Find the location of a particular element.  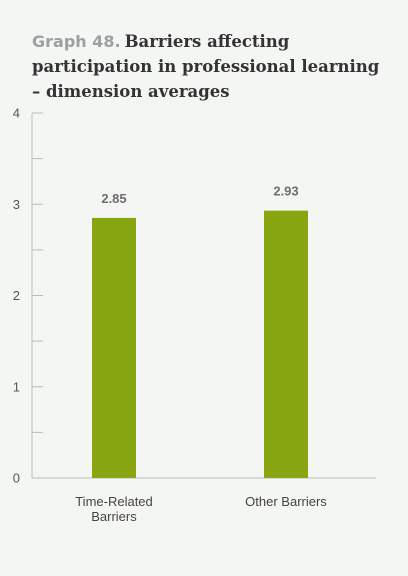

y-tick-label: 0 is located at coordinates (16, 478).